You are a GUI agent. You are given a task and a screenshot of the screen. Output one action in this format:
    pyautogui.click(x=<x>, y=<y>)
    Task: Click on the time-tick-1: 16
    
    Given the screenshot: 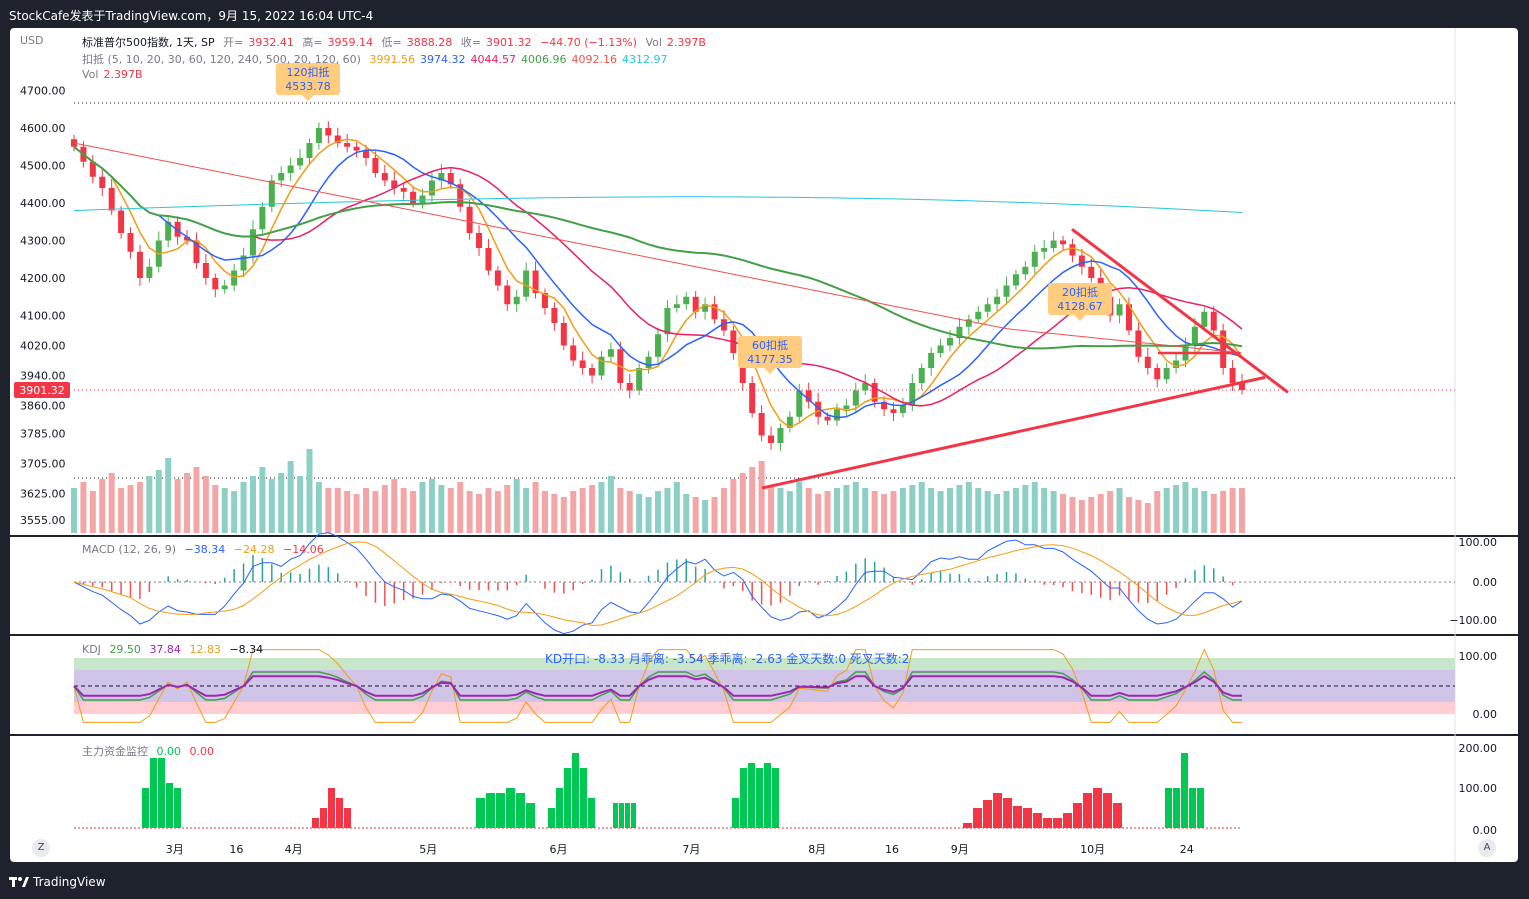 What is the action you would take?
    pyautogui.click(x=236, y=849)
    